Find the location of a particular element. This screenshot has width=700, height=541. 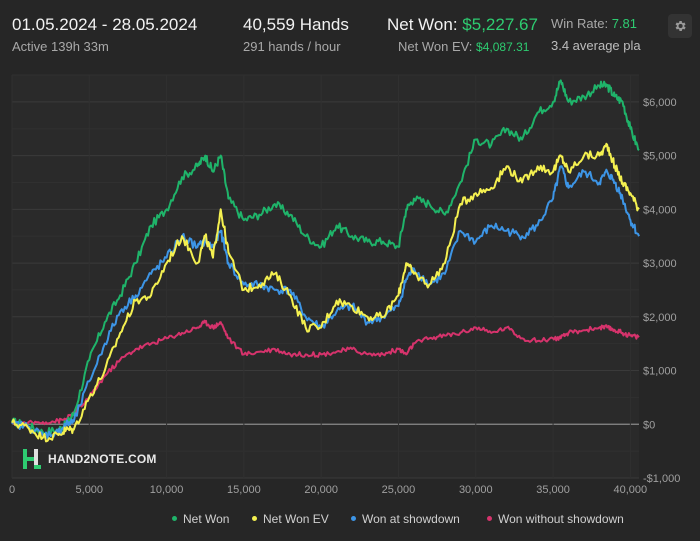

legend-label: Net Won EV is located at coordinates (296, 519).